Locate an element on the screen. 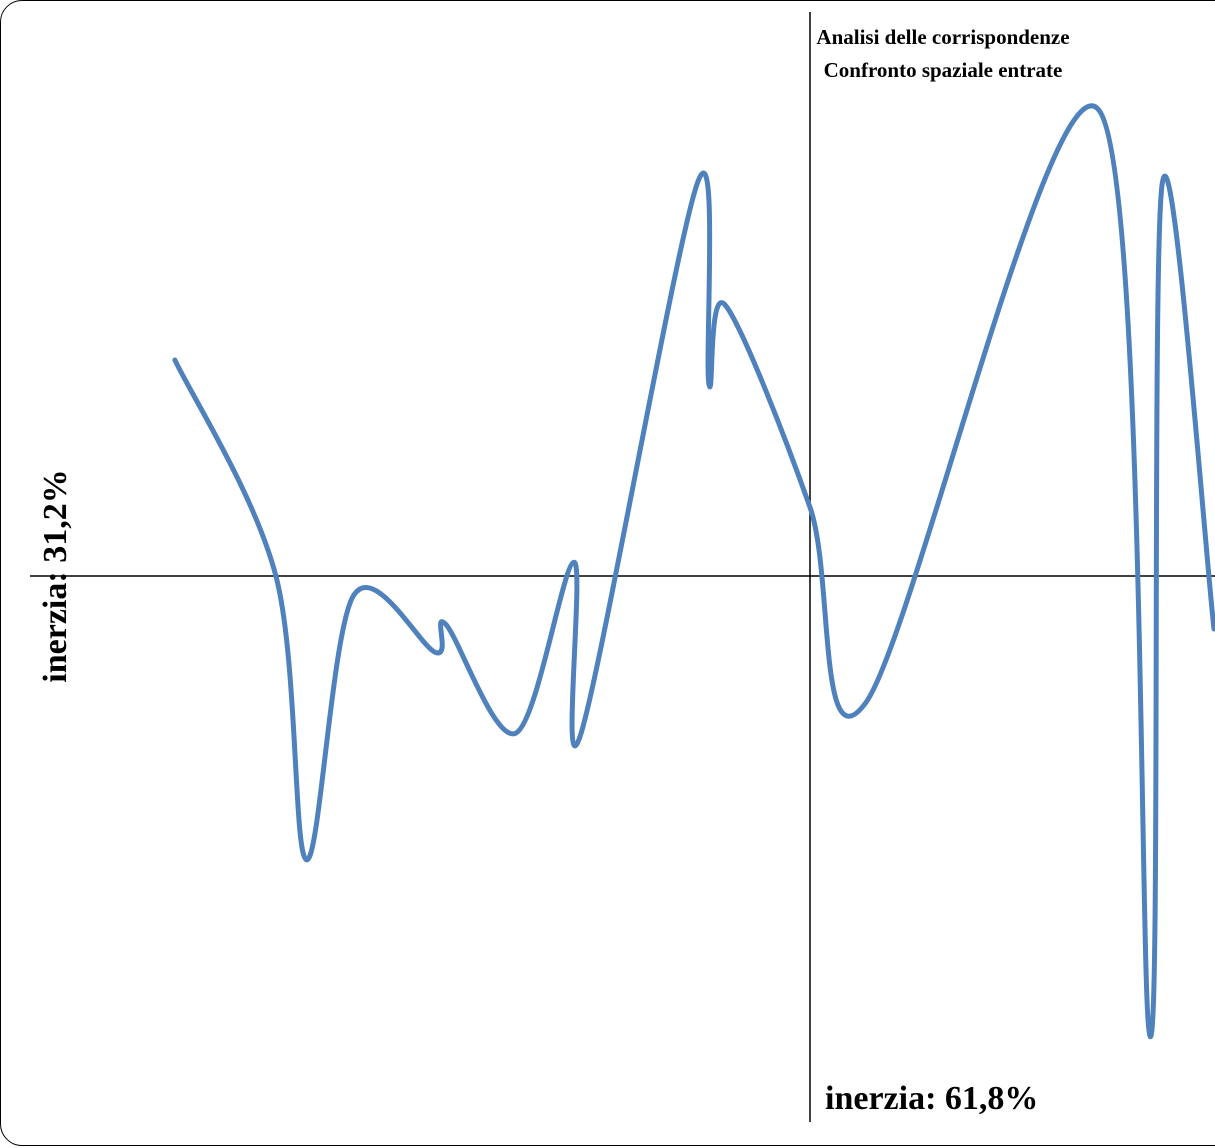  x-axis-label: inerzia: 61,8% is located at coordinates (931, 1098).